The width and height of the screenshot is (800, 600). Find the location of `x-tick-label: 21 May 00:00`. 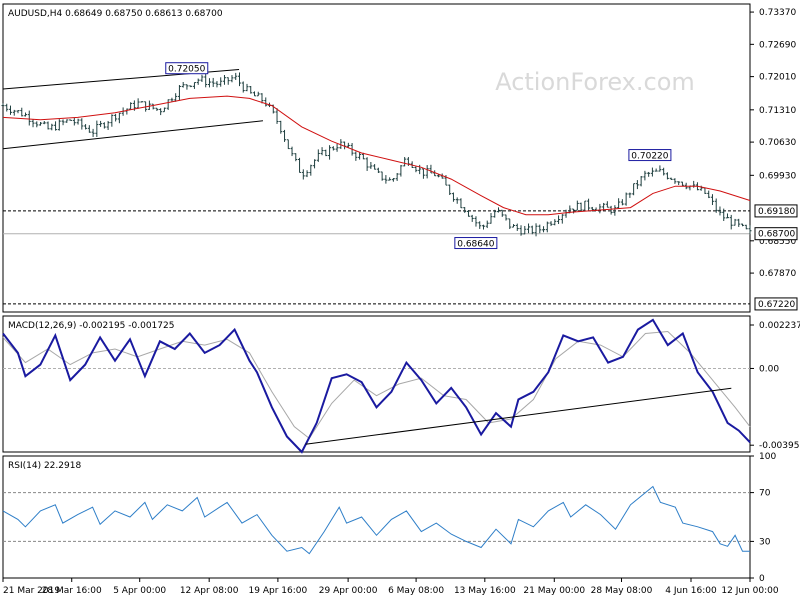

x-tick-label: 21 May 00:00 is located at coordinates (554, 591).